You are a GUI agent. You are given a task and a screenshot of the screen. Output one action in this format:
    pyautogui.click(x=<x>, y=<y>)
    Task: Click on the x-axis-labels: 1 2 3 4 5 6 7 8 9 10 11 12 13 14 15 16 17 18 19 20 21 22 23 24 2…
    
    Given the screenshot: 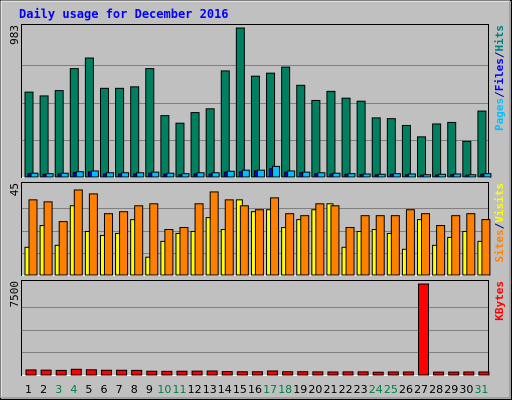 What is the action you would take?
    pyautogui.click(x=256, y=389)
    